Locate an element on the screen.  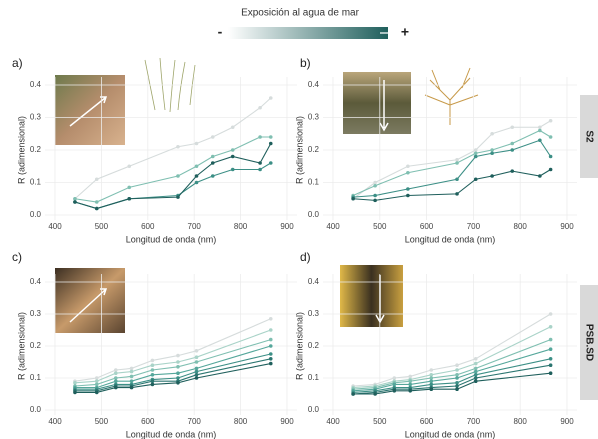
y-axis-title: R (adimensional) is located at coordinates (299, 346).